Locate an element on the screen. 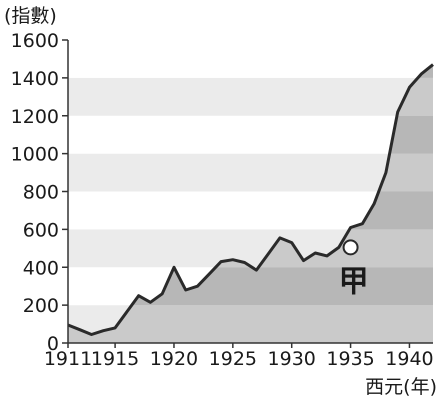 The height and width of the screenshot is (400, 445). x-axis-label: 西元(年) is located at coordinates (401, 387).